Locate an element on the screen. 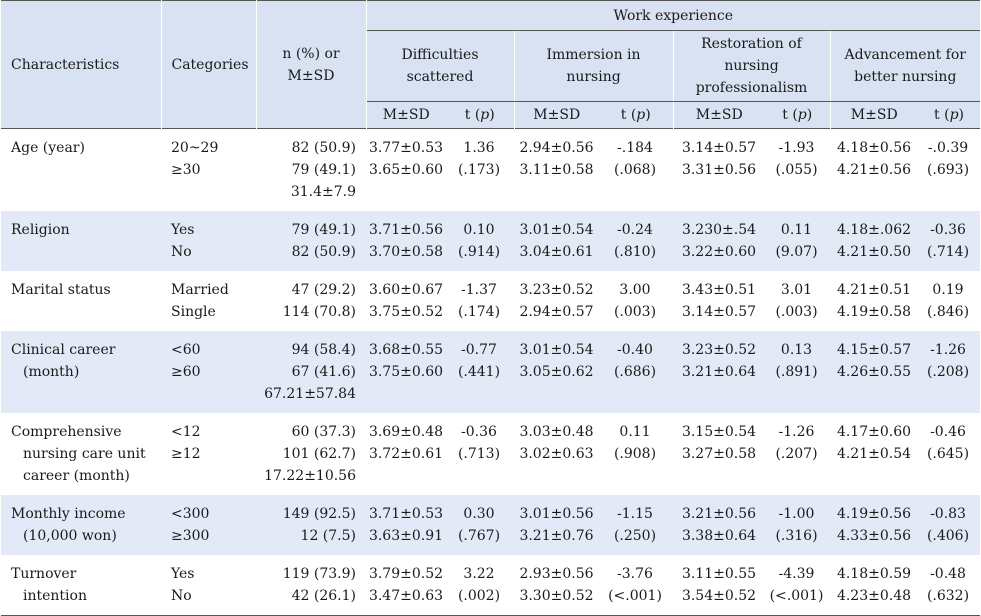 The image size is (981, 616). header-n-pct: n (%) or M±SD is located at coordinates (311, 64).